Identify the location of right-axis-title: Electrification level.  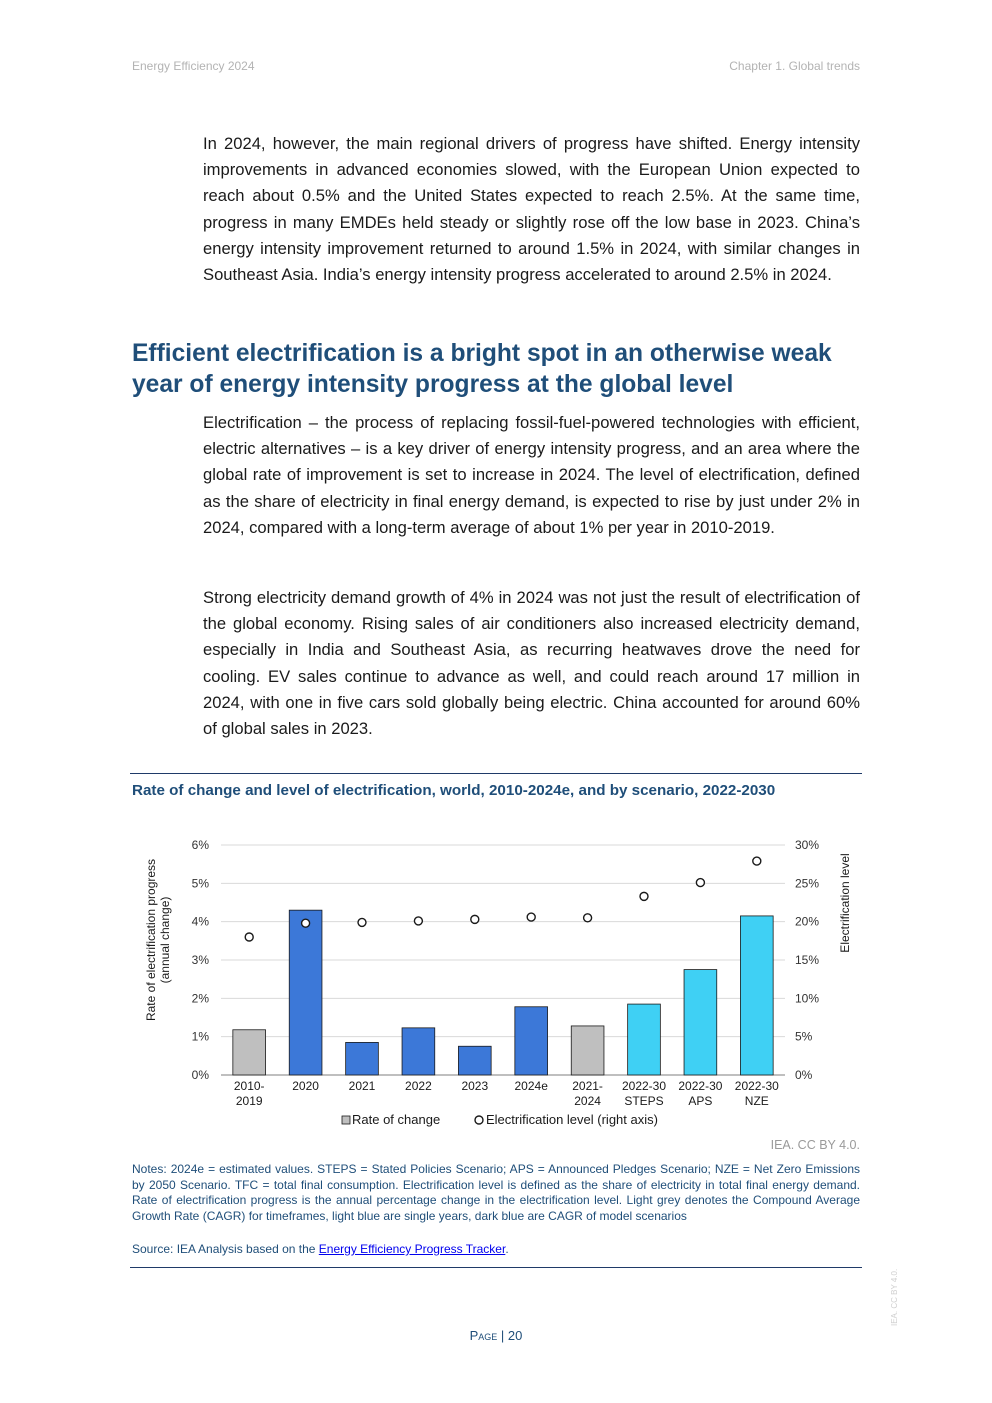
(845, 902).